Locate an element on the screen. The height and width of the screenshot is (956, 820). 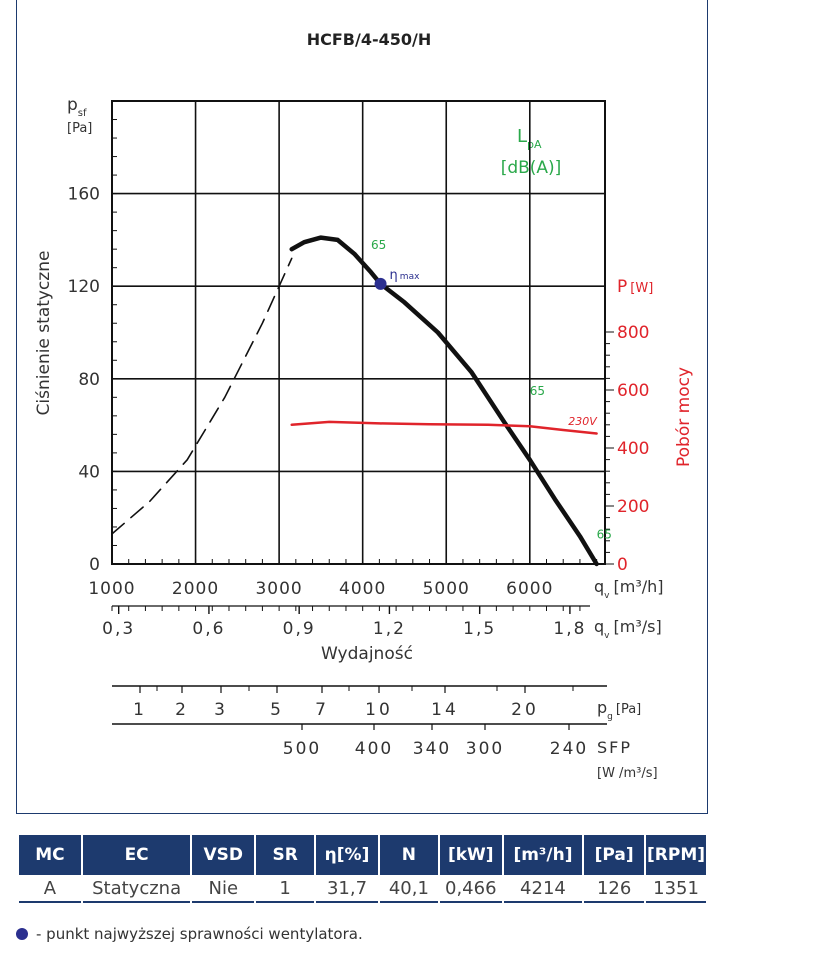
y-axis-ticks: 0 40 80 120 160 is located at coordinates (84, 380).